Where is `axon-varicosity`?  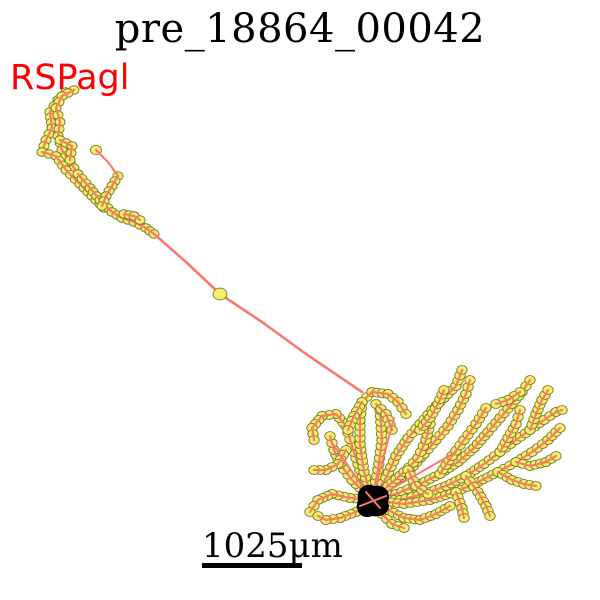 axon-varicosity is located at coordinates (220, 294).